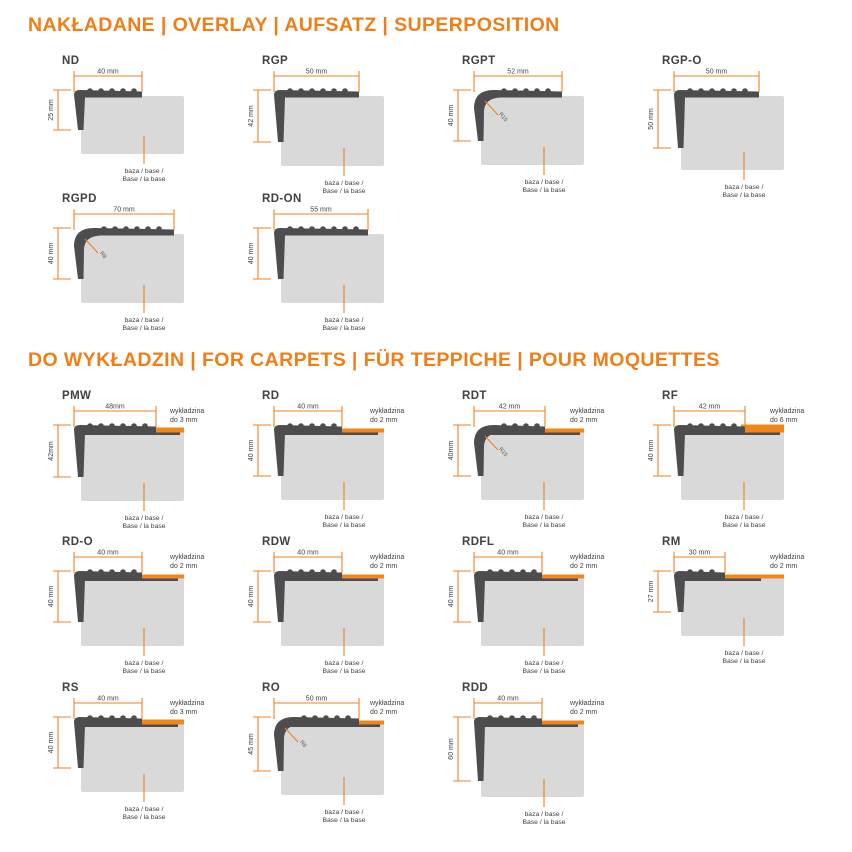  What do you see at coordinates (474, 396) in the screenshot?
I see `profile-code: RDT` at bounding box center [474, 396].